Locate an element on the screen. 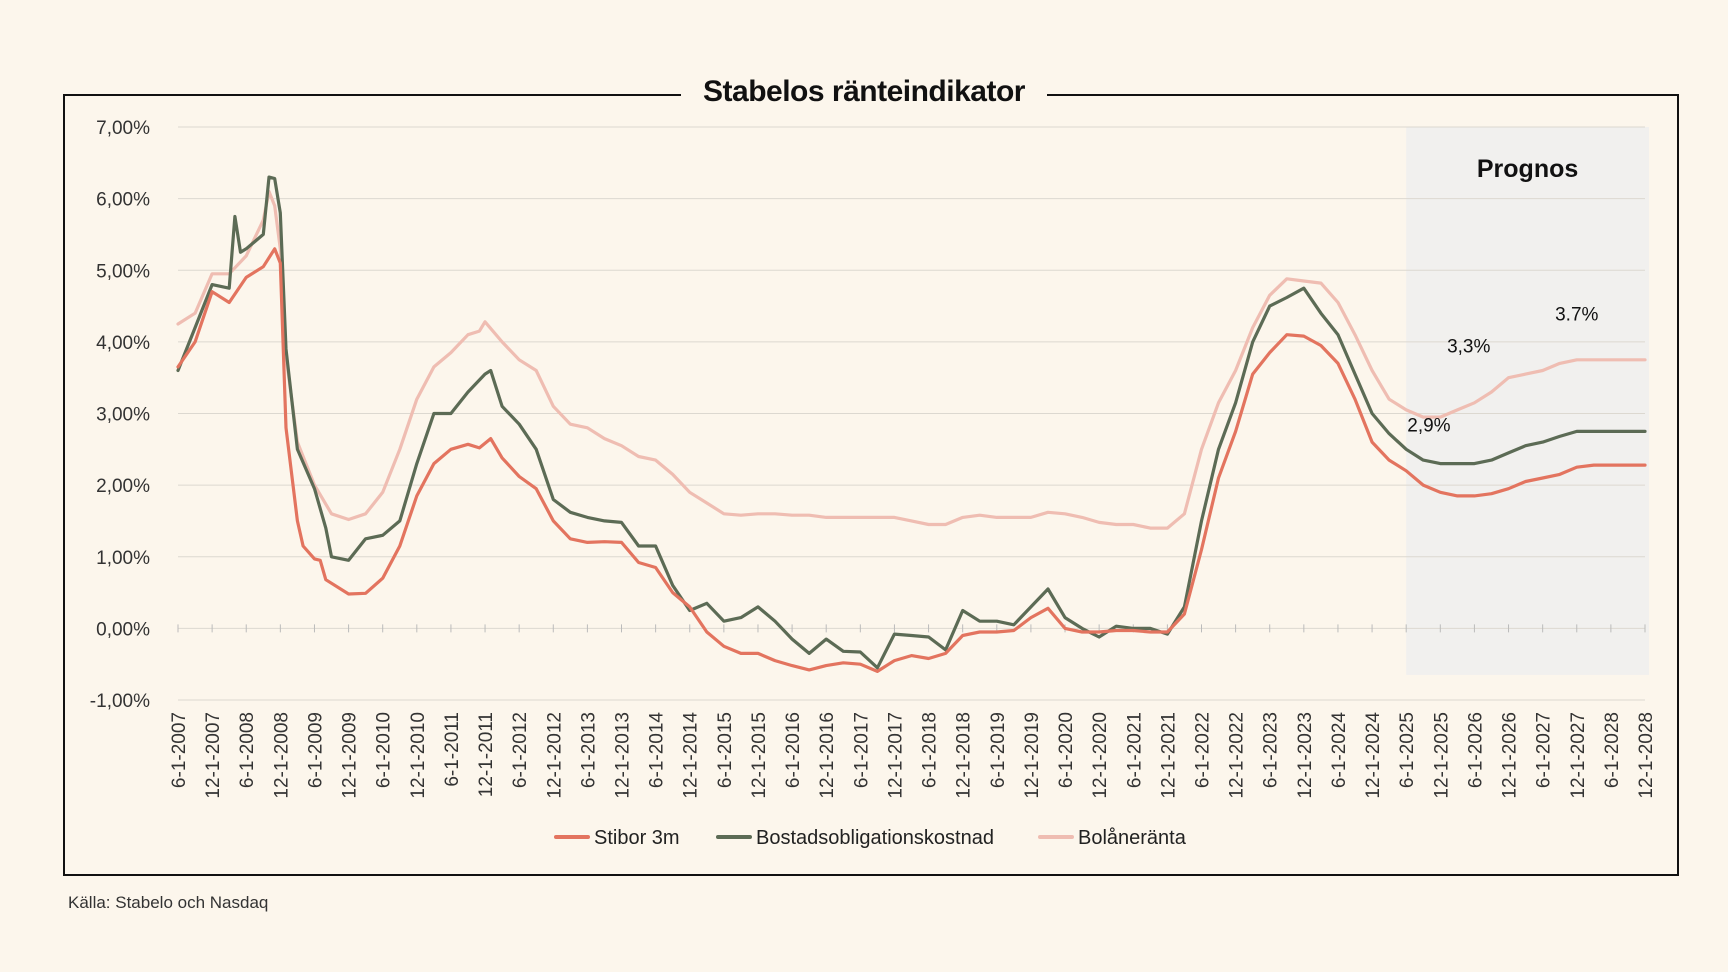  x-tick-label: 12-1-2022 is located at coordinates (1237, 755).